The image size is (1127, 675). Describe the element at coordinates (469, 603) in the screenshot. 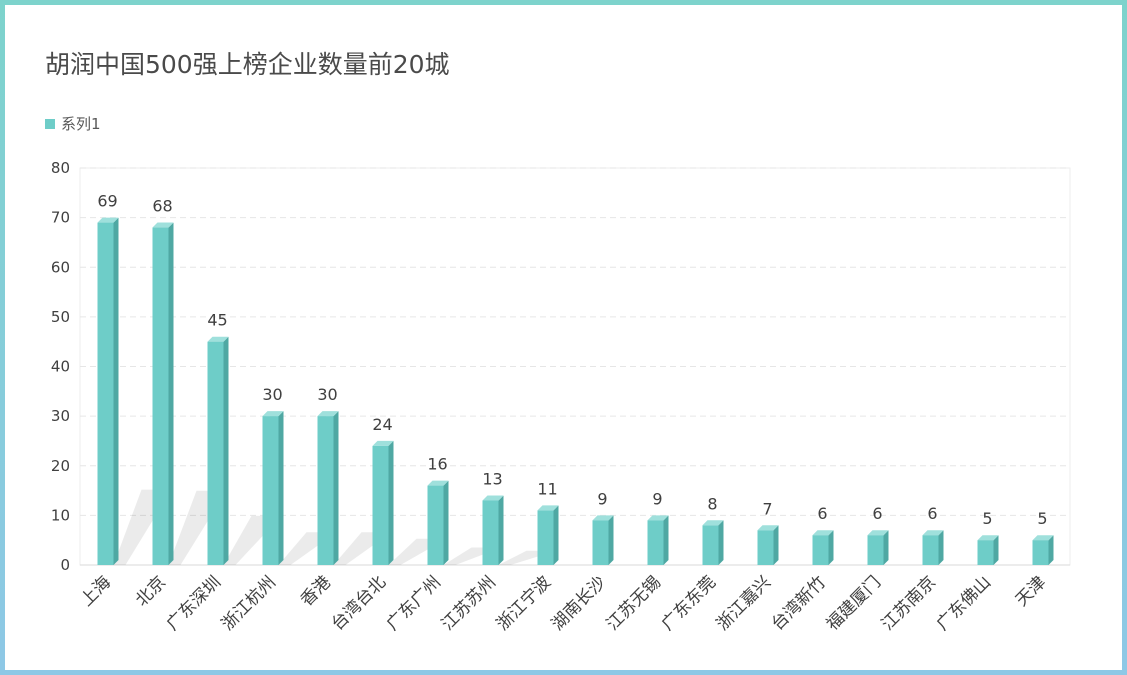

I see `x-tick-label: 江苏苏州` at that location.